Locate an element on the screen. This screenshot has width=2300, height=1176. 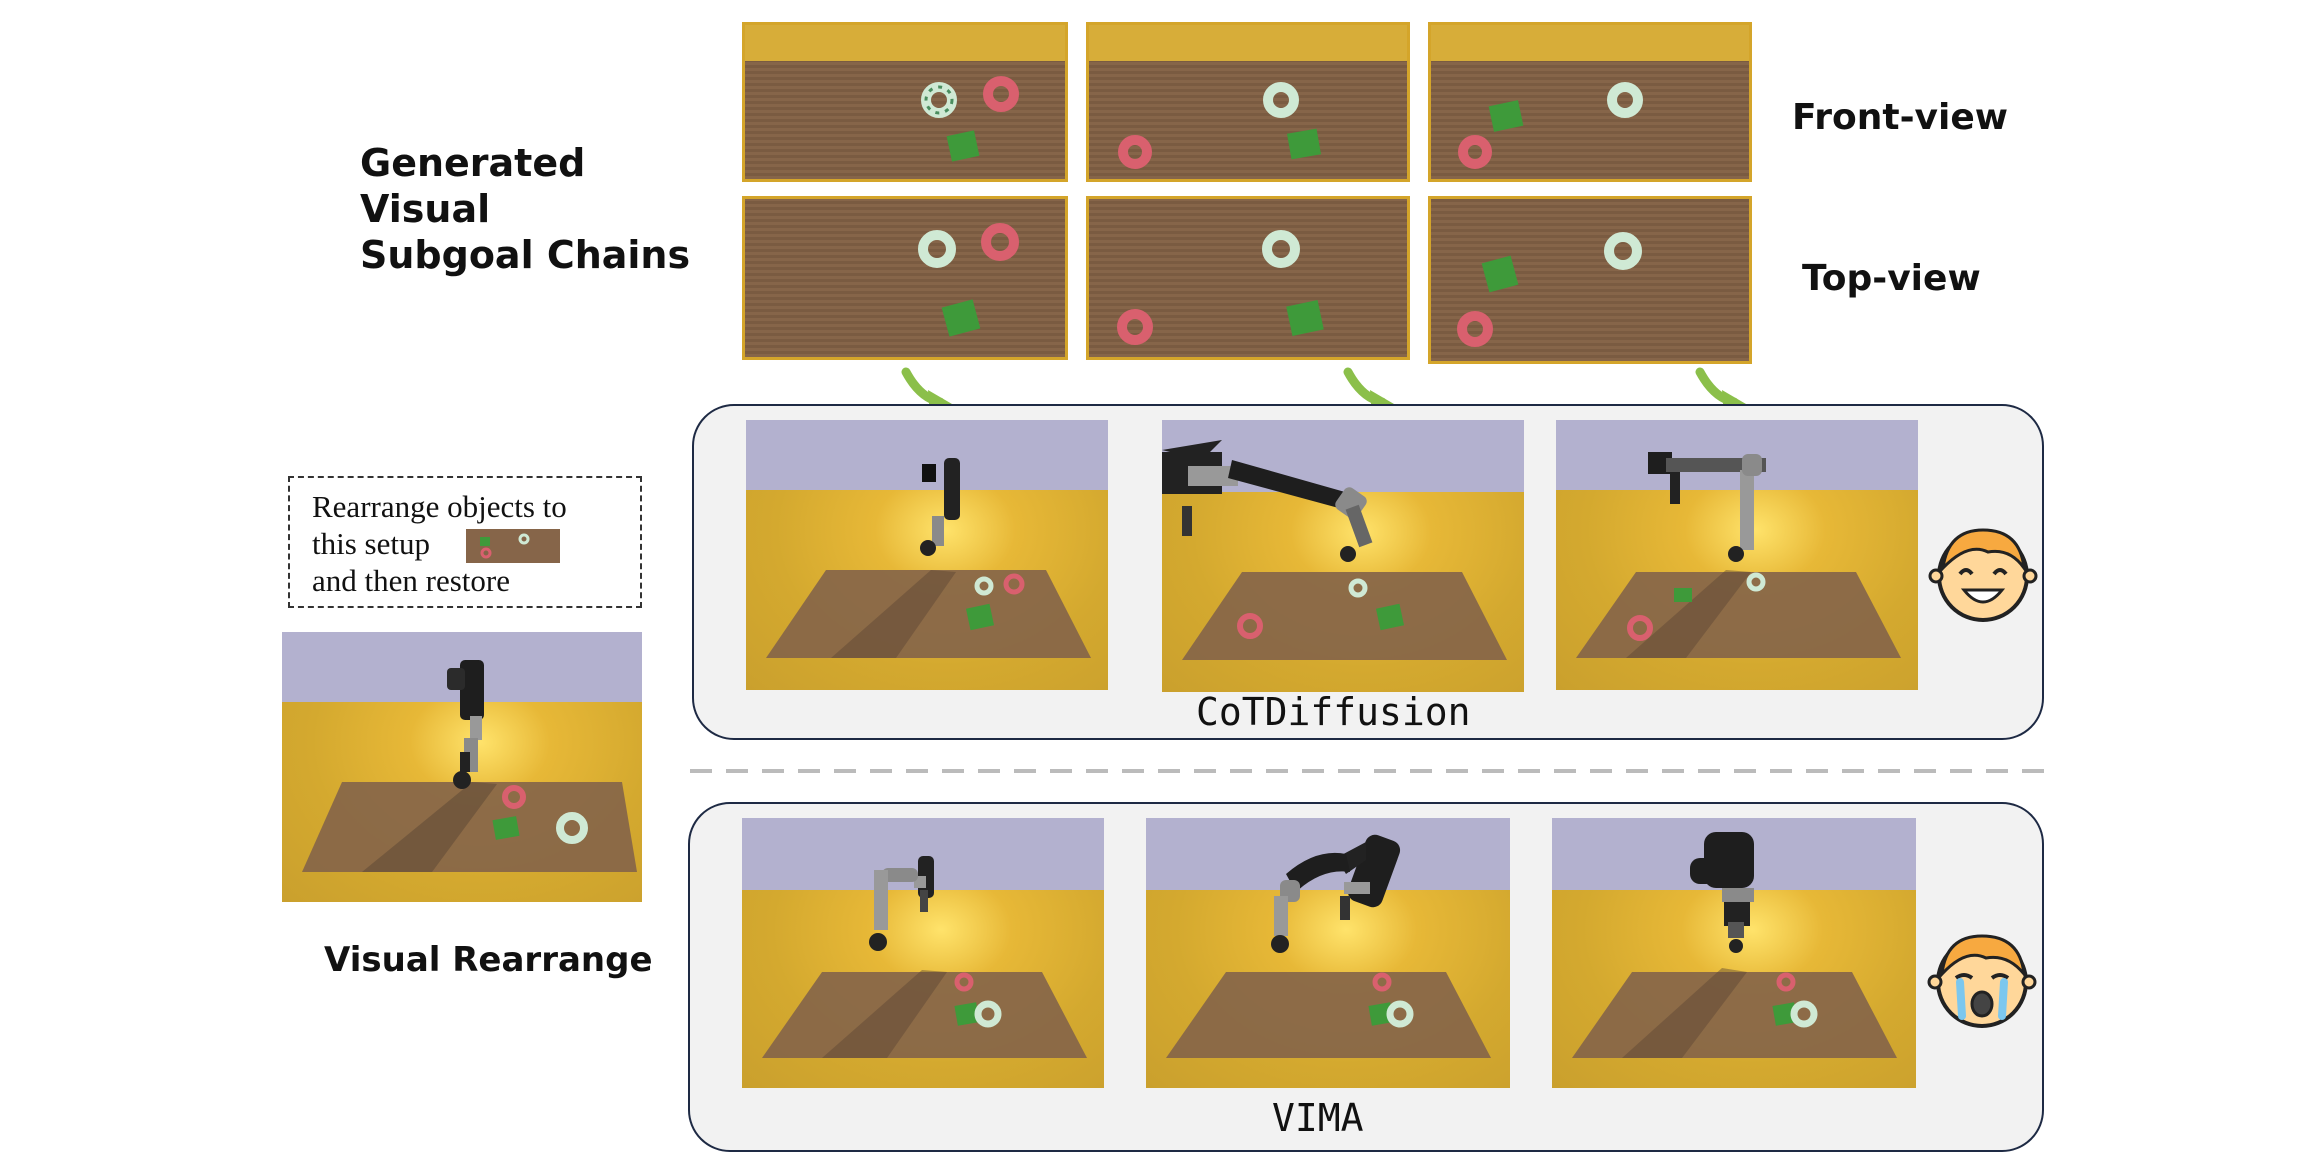
initial-scene-image is located at coordinates (462, 767).